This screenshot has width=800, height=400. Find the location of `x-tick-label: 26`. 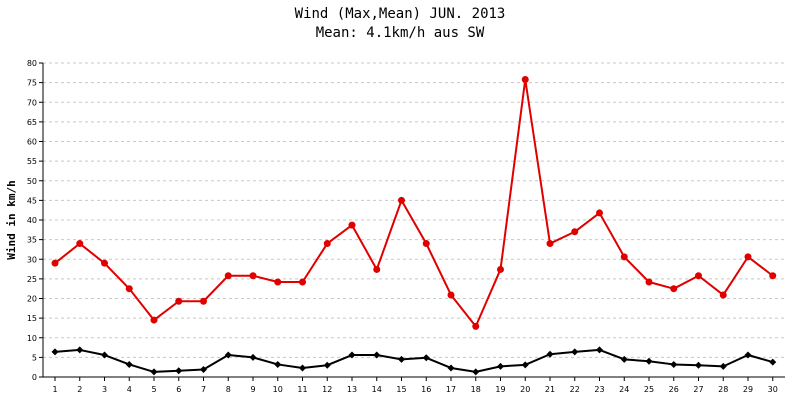

x-tick-label: 26 is located at coordinates (674, 389).